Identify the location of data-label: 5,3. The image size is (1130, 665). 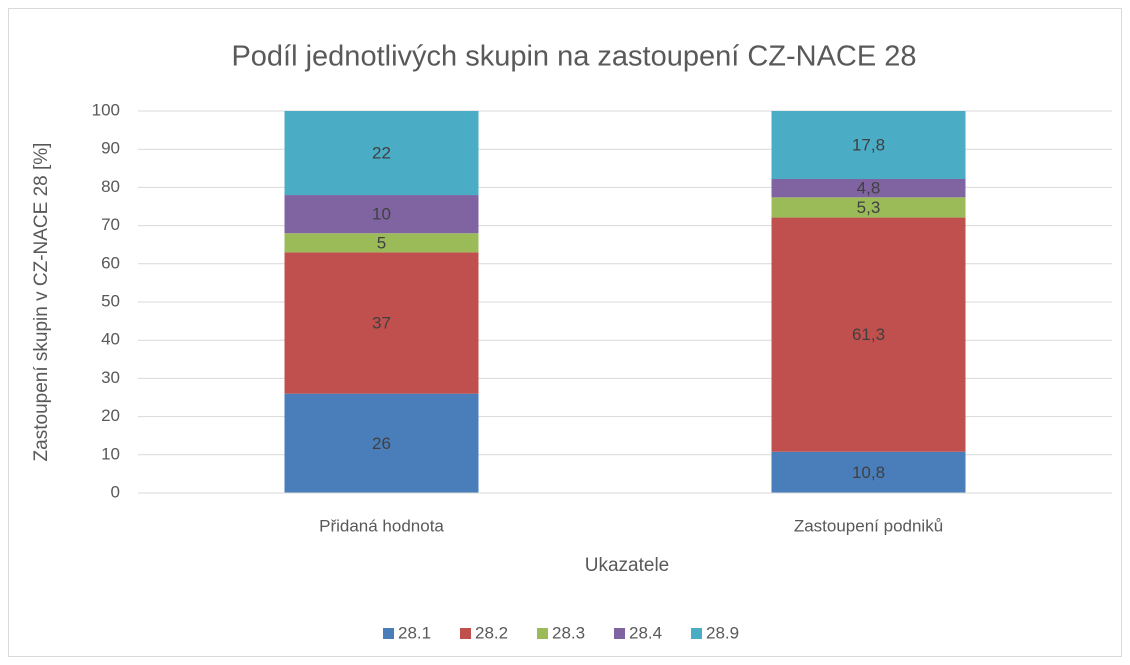
(869, 207).